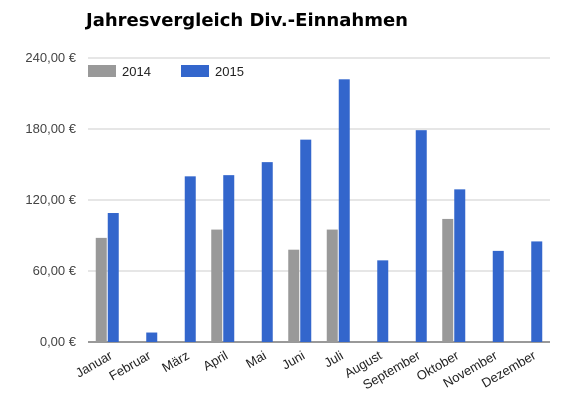  What do you see at coordinates (537, 291) in the screenshot?
I see `bar-2015-dezember` at bounding box center [537, 291].